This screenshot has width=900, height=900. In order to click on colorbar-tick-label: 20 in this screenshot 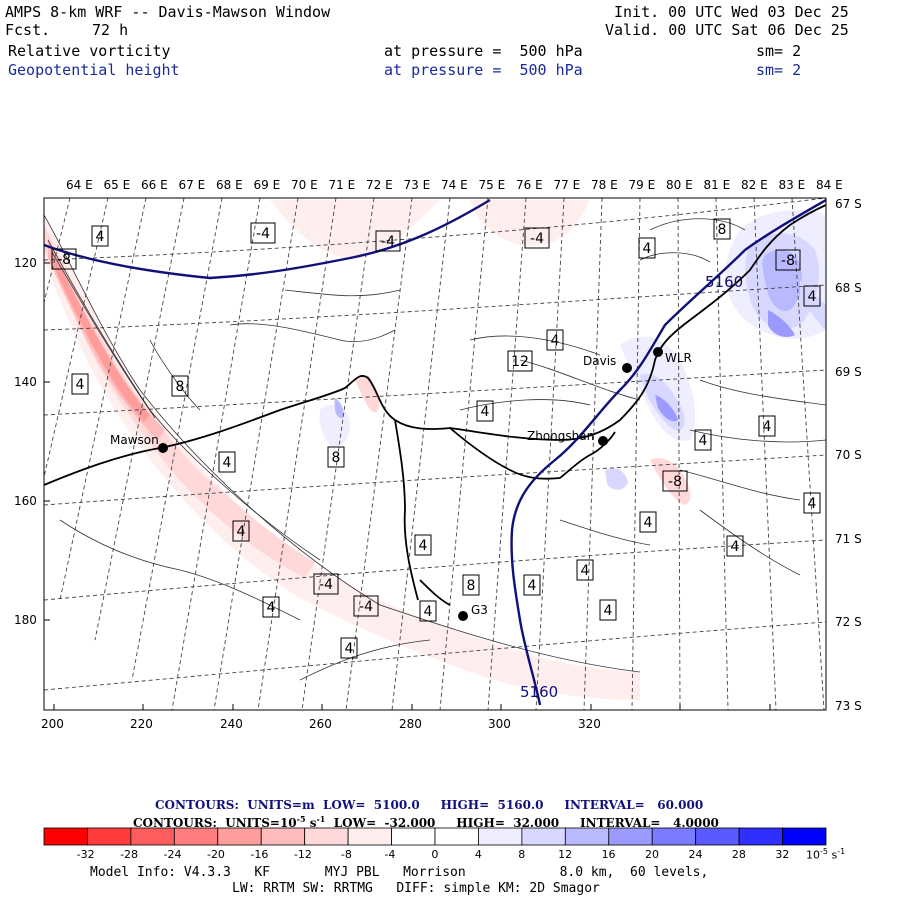, I will do `click(652, 854)`.